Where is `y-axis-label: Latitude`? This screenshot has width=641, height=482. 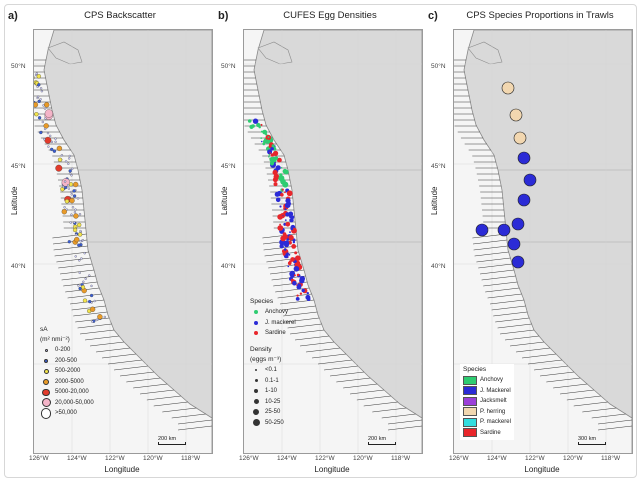 y-axis-label: Latitude is located at coordinates (14, 200).